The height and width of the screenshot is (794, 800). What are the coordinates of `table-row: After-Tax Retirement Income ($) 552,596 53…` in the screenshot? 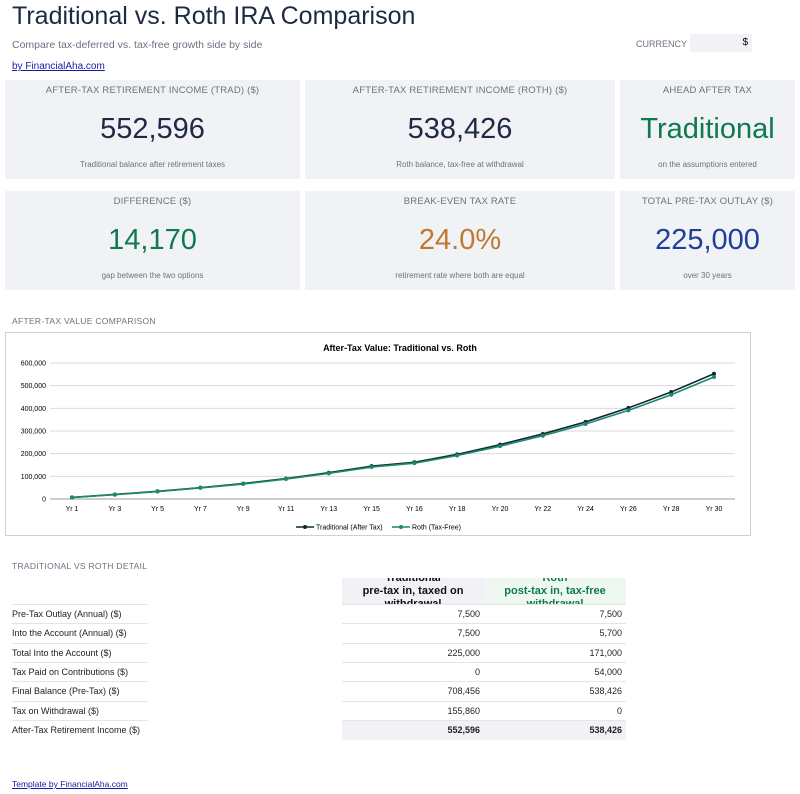 It's located at (400, 729).